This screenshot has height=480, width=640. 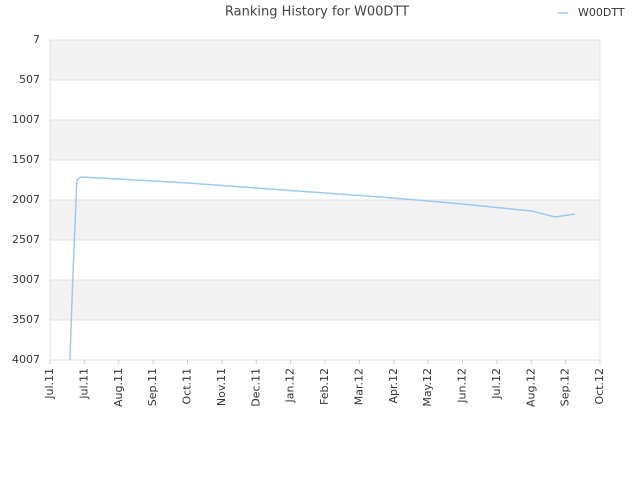 What do you see at coordinates (26, 359) in the screenshot?
I see `y-tick-label: 4007` at bounding box center [26, 359].